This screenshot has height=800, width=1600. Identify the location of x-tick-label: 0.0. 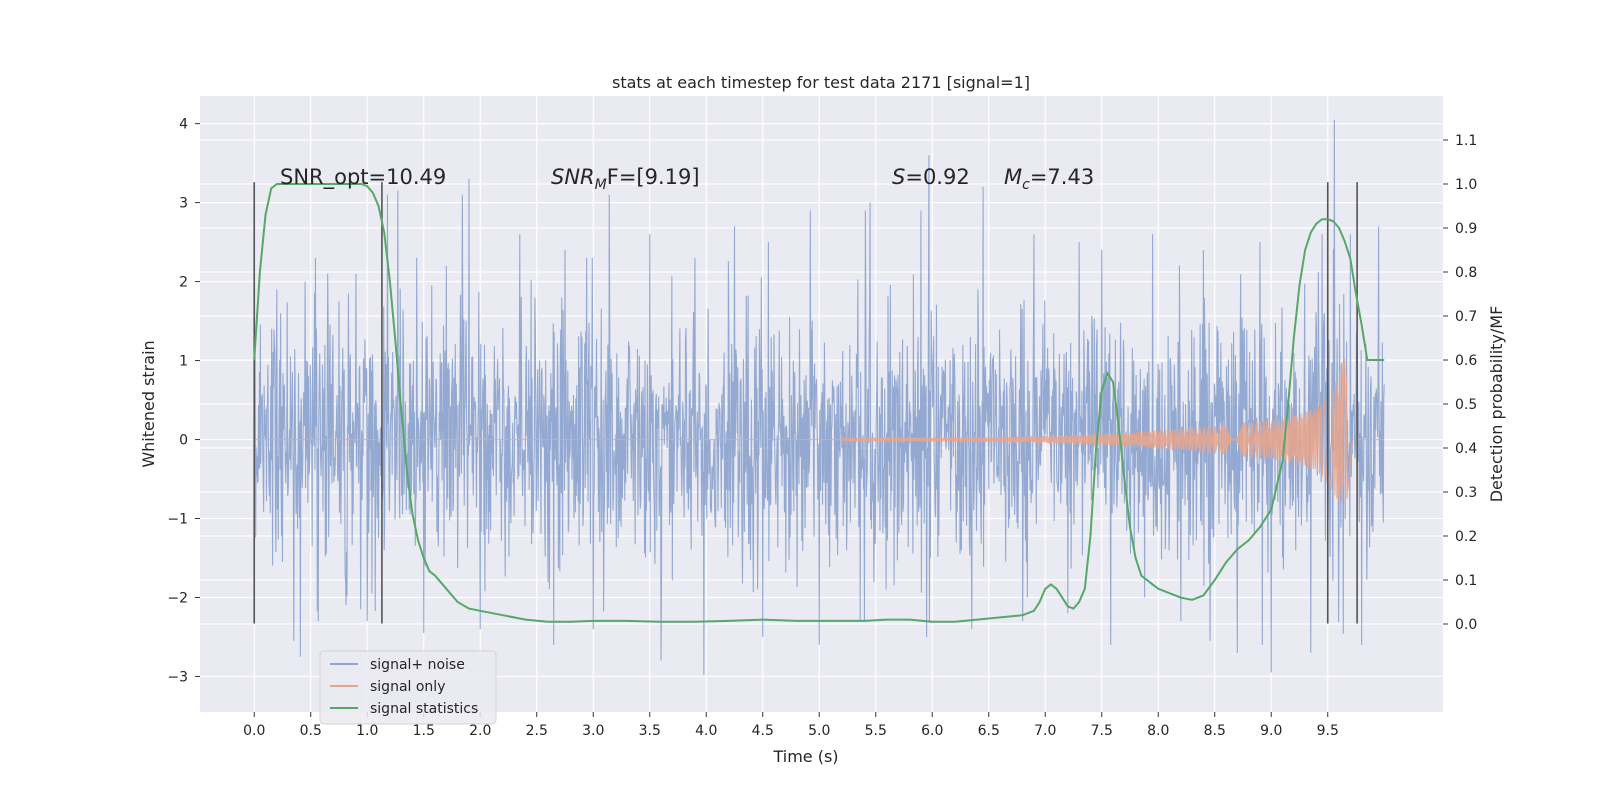
(254, 731).